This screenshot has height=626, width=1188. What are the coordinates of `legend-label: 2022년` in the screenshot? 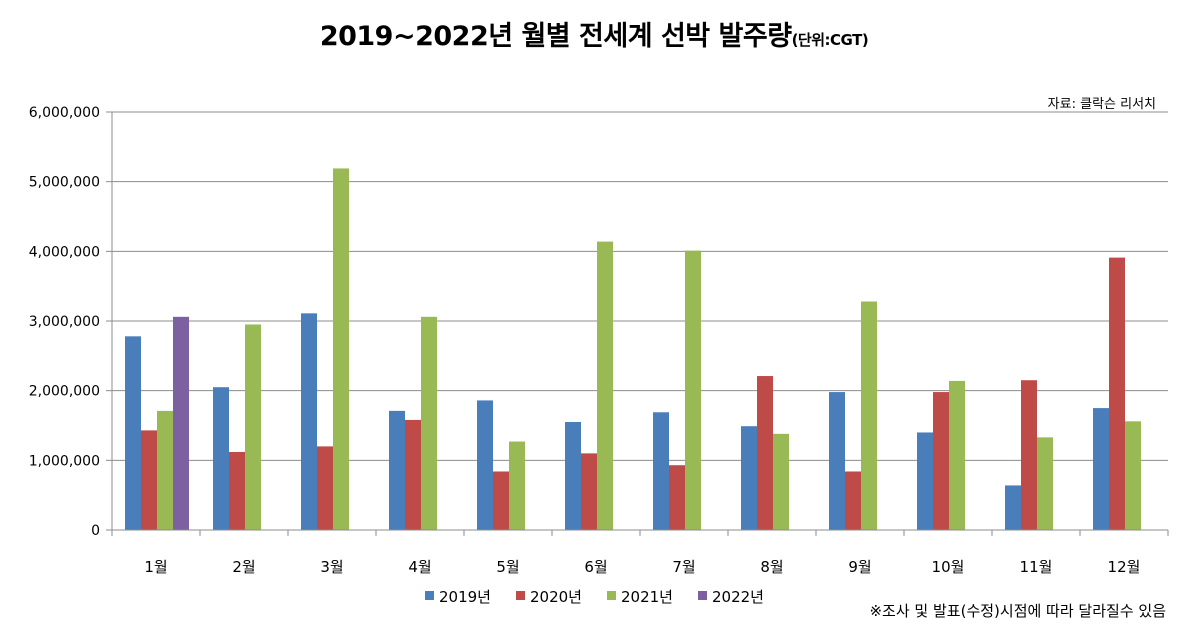 It's located at (738, 597).